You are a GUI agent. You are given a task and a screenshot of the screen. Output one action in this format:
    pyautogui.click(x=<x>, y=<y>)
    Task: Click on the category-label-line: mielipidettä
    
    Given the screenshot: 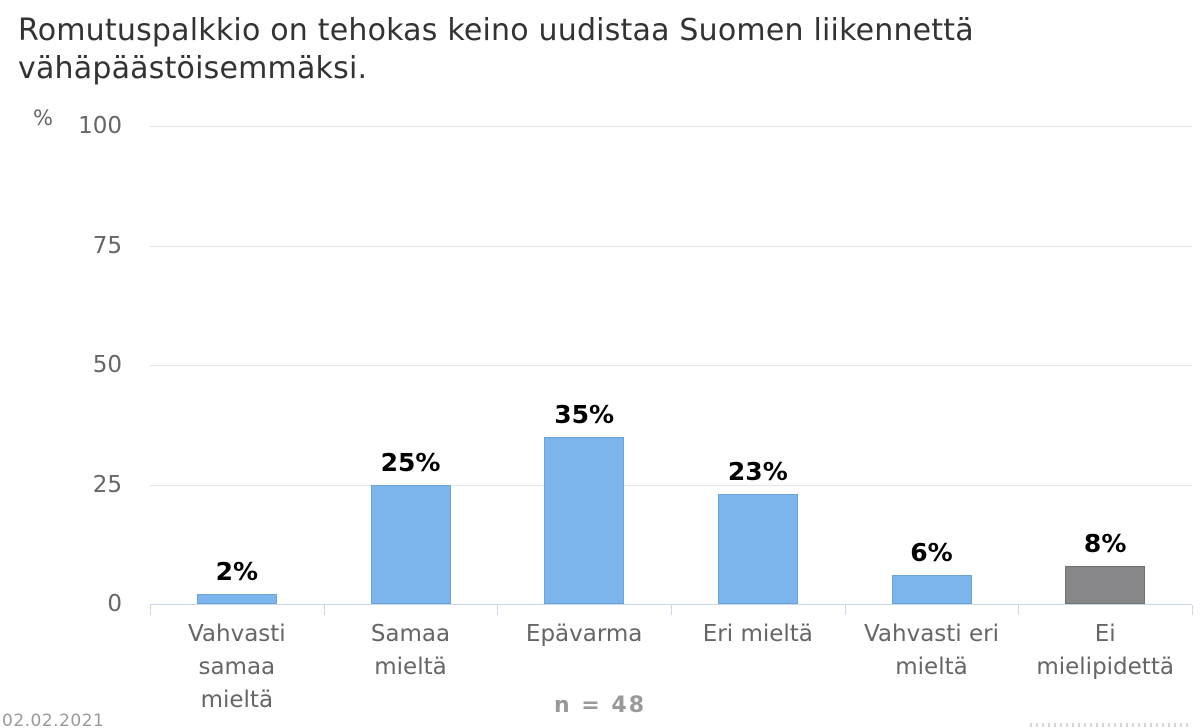 What is the action you would take?
    pyautogui.click(x=1105, y=667)
    